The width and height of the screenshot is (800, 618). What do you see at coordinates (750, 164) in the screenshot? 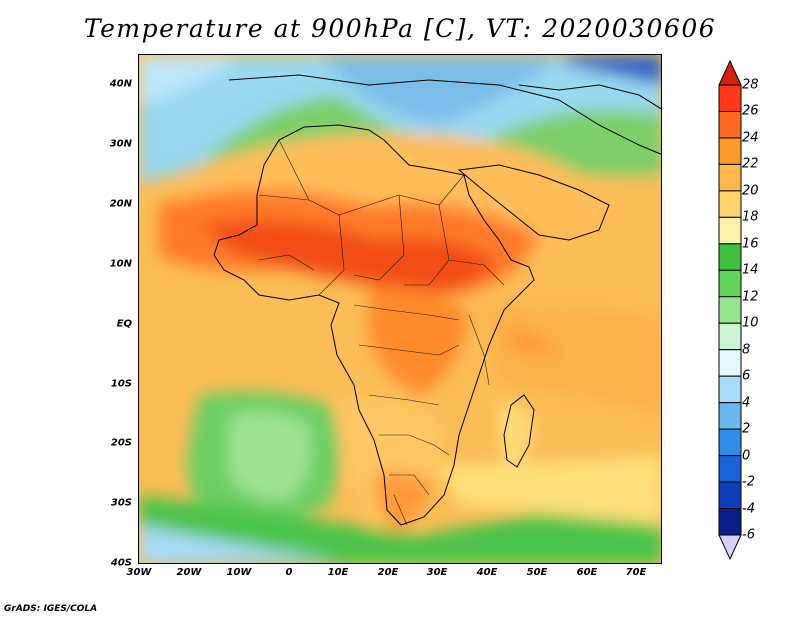
I see `colorbar-label: 22` at bounding box center [750, 164].